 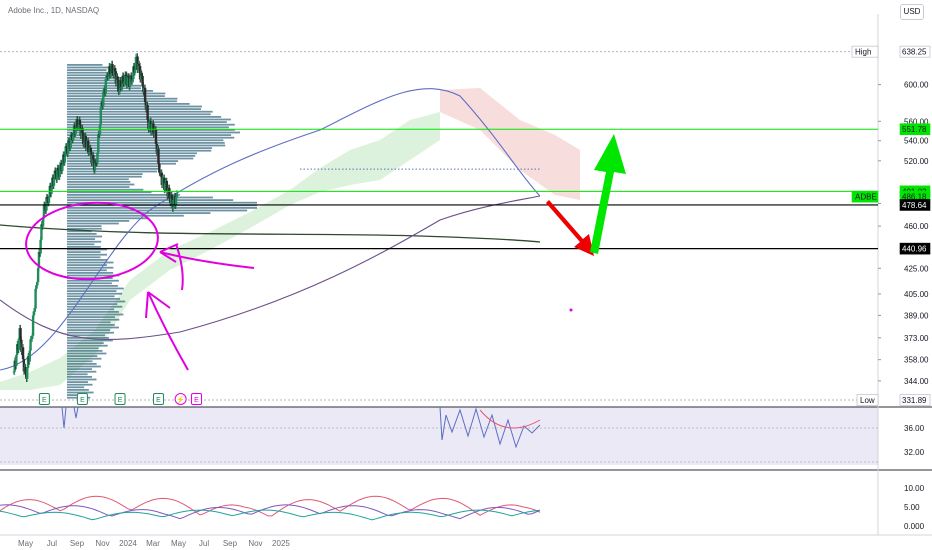 I want to click on ichimoku-cloud-bearish, so click(x=510, y=144).